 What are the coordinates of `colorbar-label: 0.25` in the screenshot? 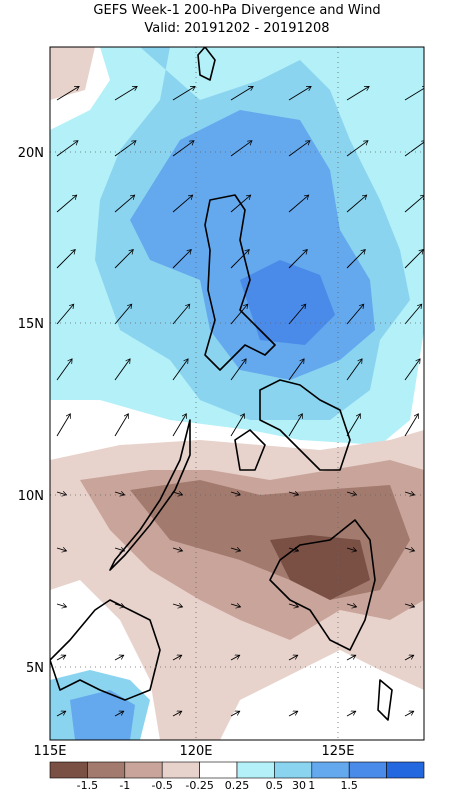 It's located at (237, 785).